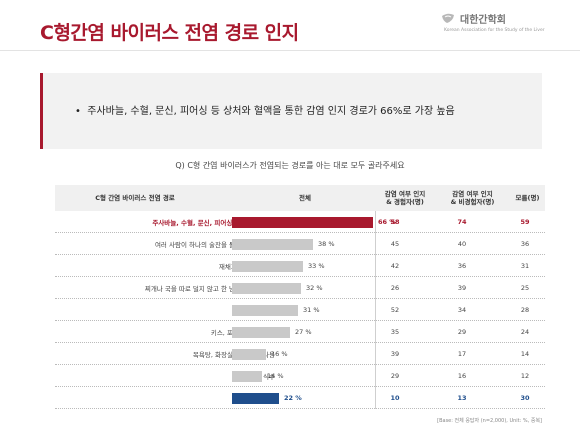  What do you see at coordinates (483, 20) in the screenshot?
I see `logo-name: 대한간학회` at bounding box center [483, 20].